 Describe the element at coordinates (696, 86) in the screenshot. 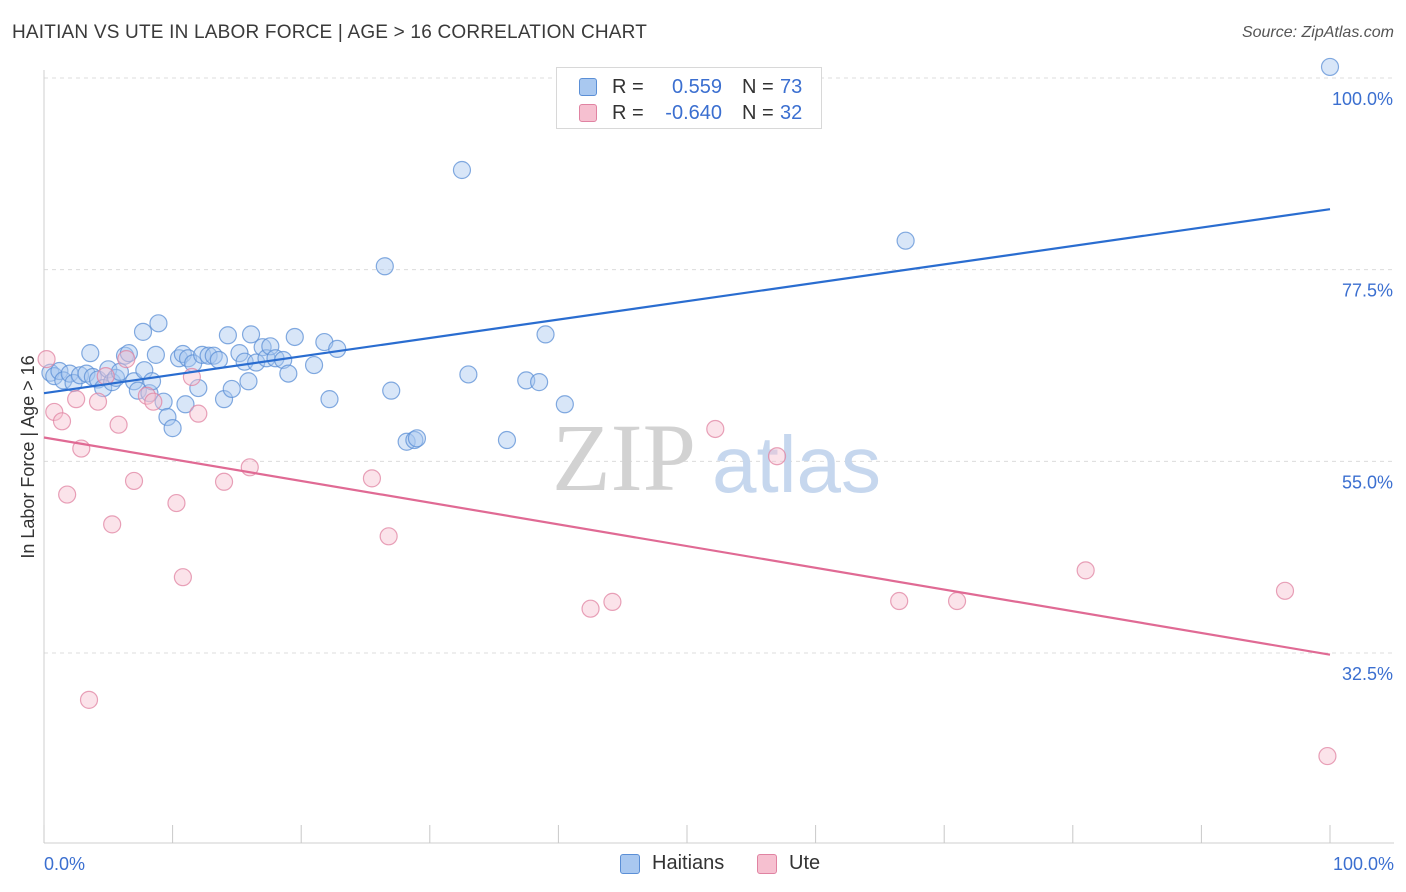

I see `legend-r-value: 0.559` at that location.